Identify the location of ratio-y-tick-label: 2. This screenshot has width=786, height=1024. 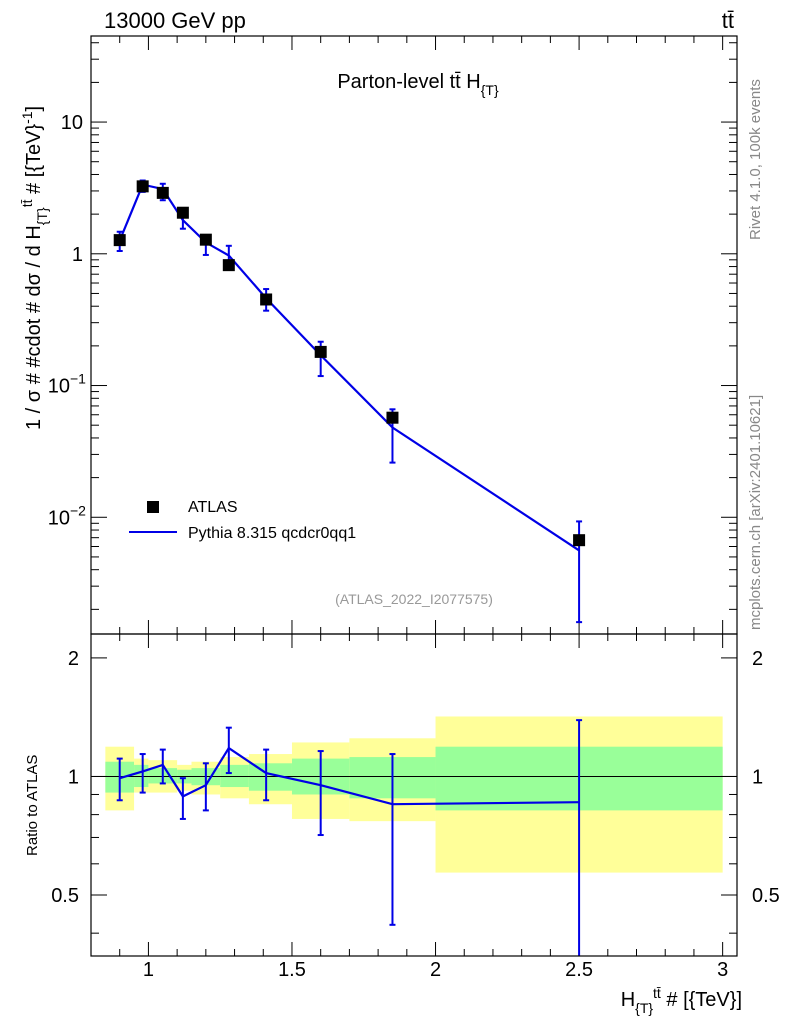
(73, 659).